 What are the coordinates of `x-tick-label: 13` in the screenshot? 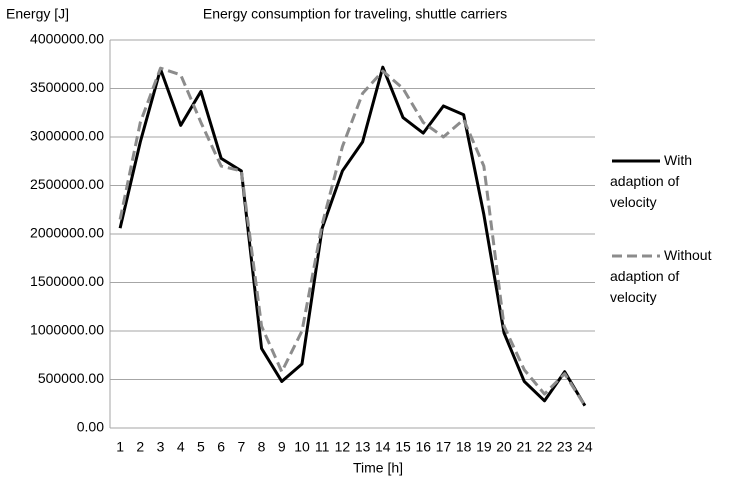 It's located at (363, 447).